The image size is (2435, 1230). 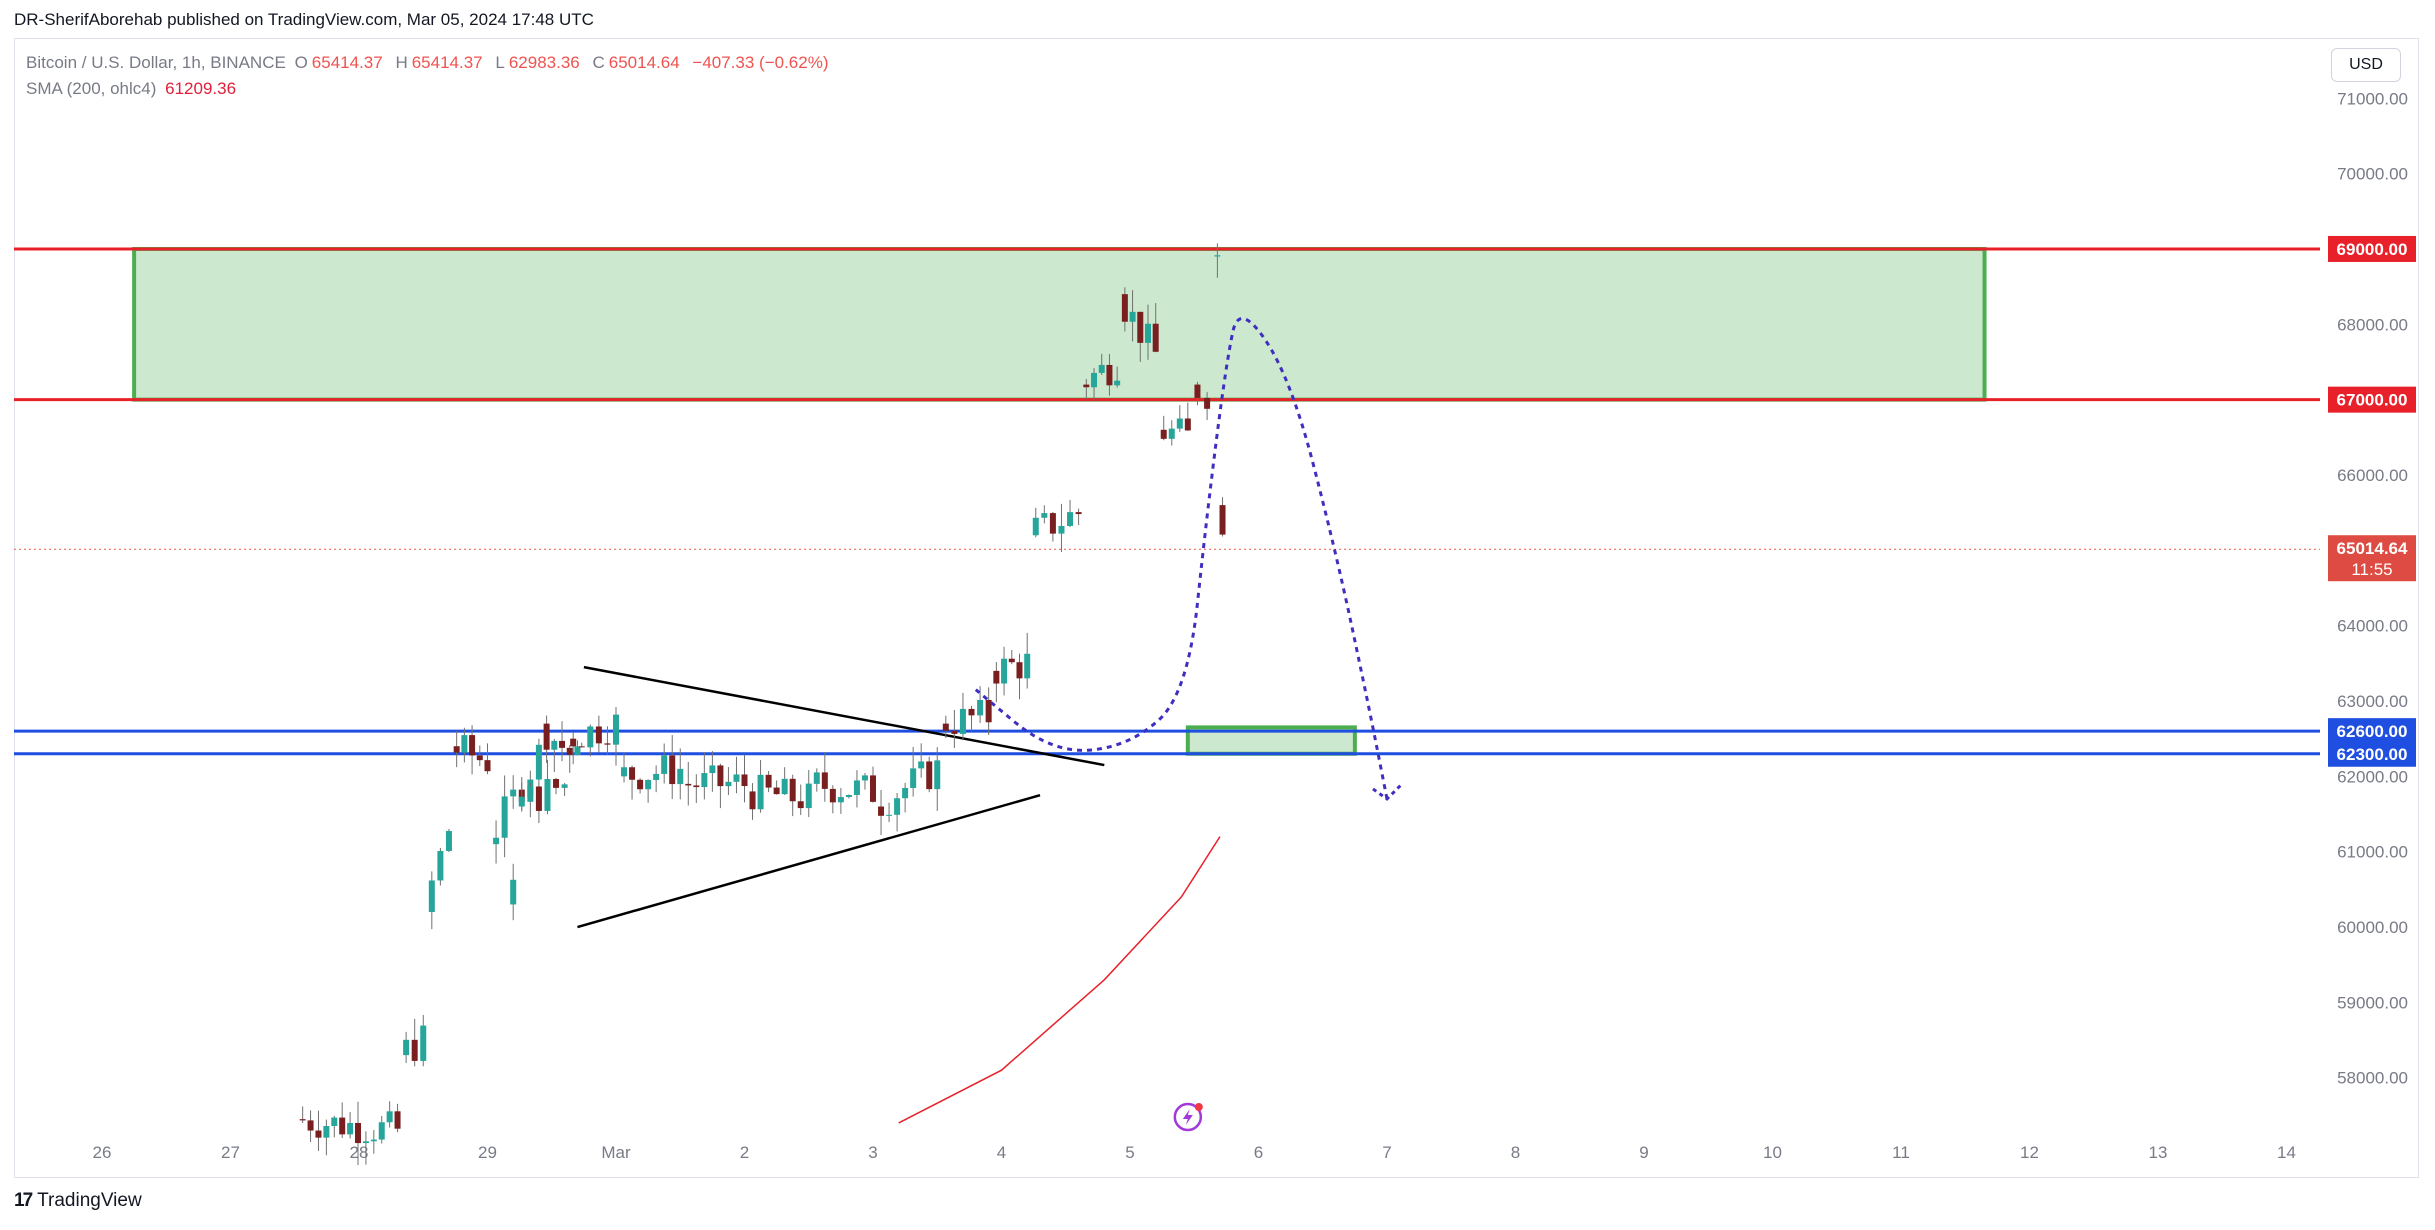 I want to click on tradingview-logo: 17 TradingView, so click(x=78, y=1201).